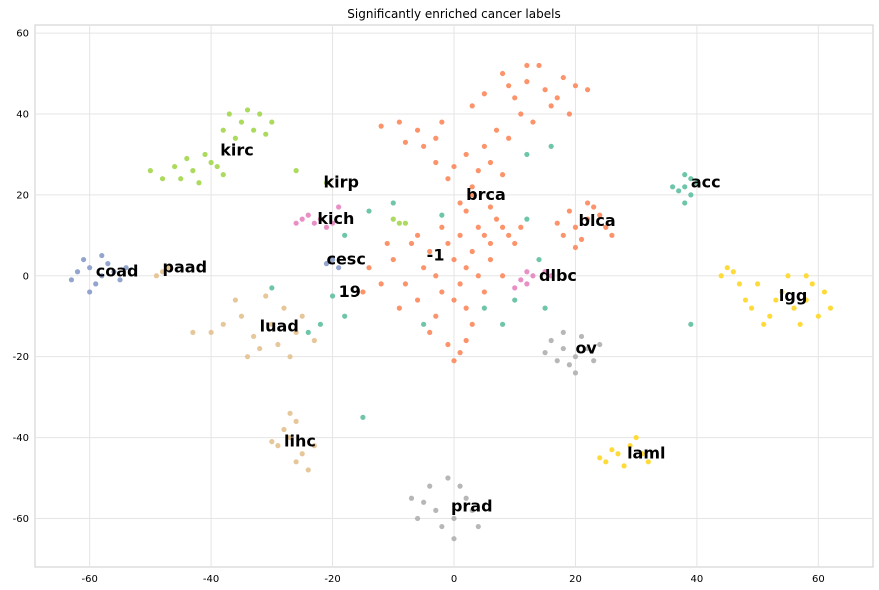 The height and width of the screenshot is (590, 879). Describe the element at coordinates (332, 263) in the screenshot. I see `cluster-cesc-points` at that location.